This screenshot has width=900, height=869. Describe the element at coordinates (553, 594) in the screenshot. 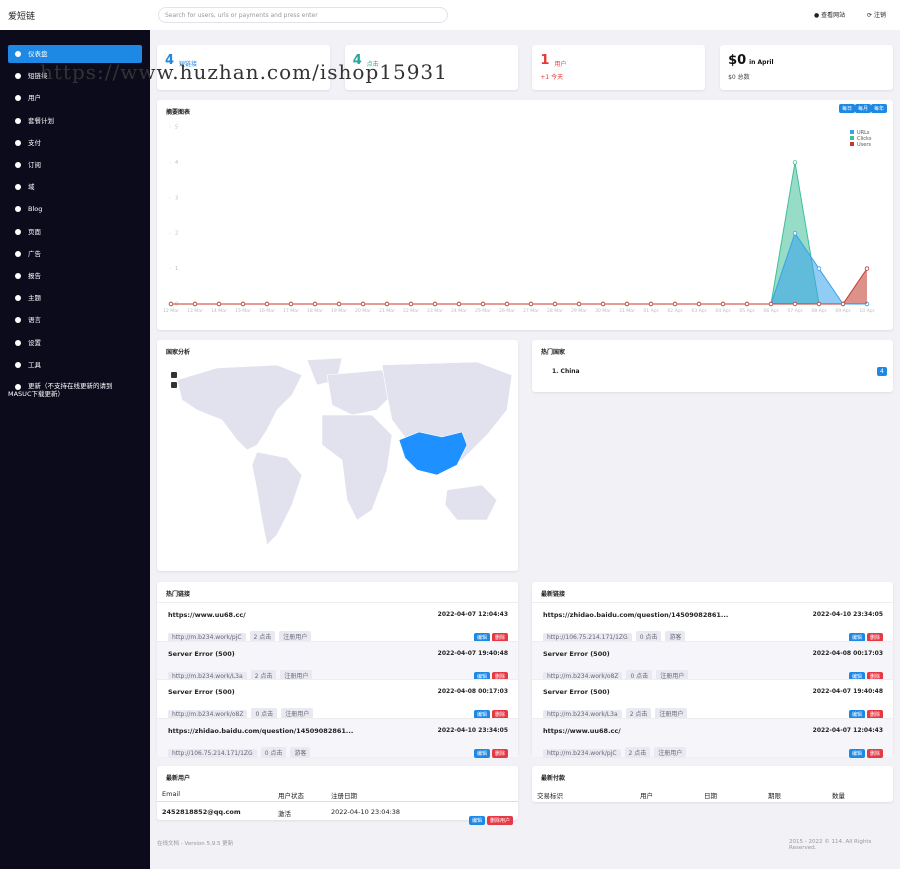

I see `card-title: 最新链接` at that location.